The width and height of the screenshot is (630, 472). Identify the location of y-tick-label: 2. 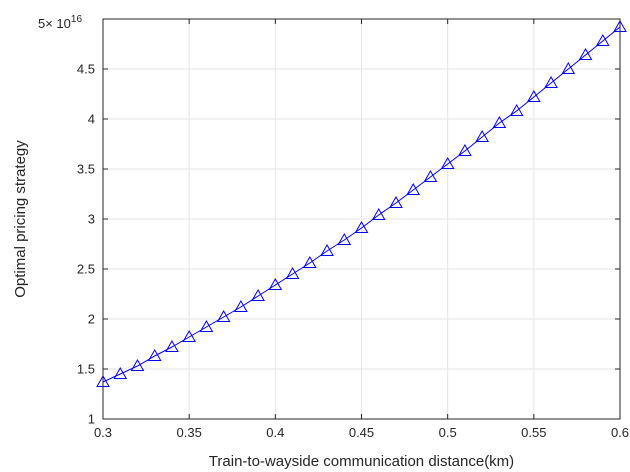
(91, 319).